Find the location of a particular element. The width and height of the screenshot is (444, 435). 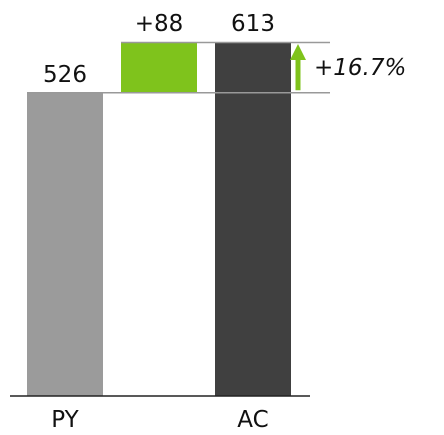

percent-arrow-shaft is located at coordinates (298, 75).